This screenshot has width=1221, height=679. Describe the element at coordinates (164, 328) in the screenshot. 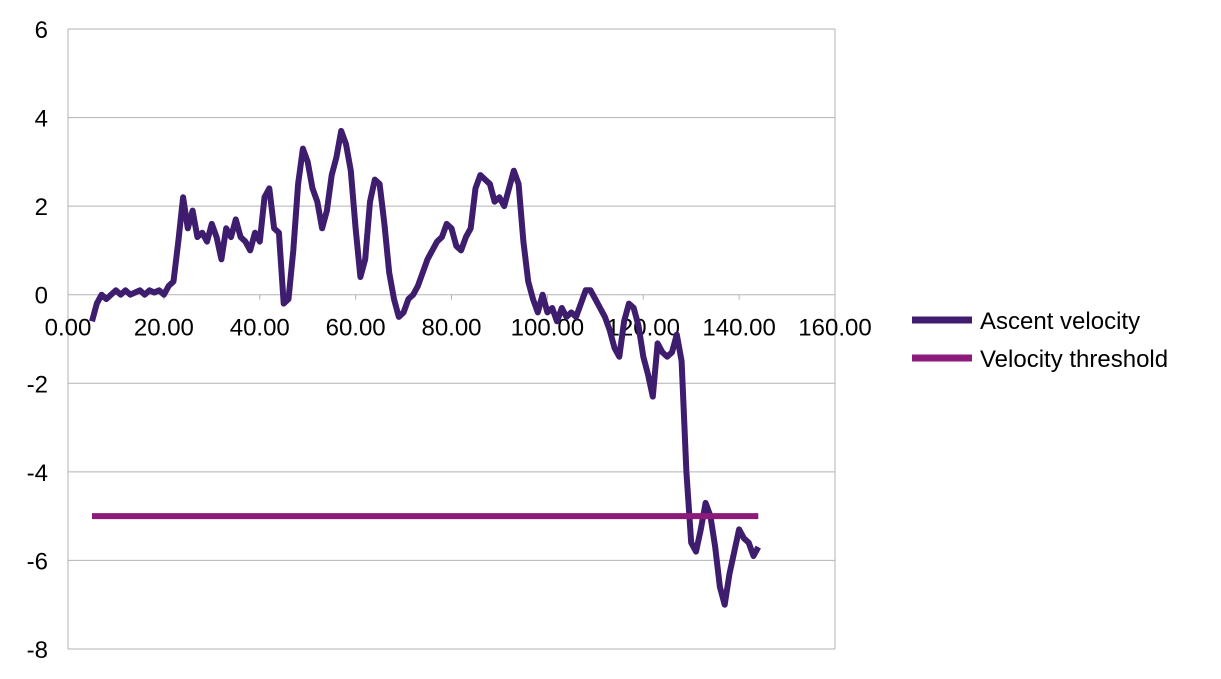

I see `x-tick-label: 20.00` at that location.